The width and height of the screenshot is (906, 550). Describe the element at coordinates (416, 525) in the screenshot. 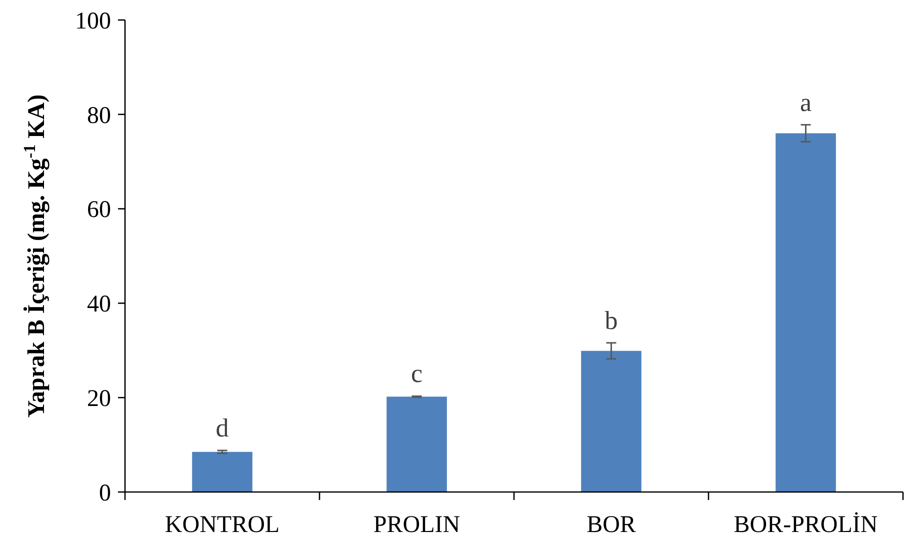

I see `x-tick-label: PROLIN` at that location.